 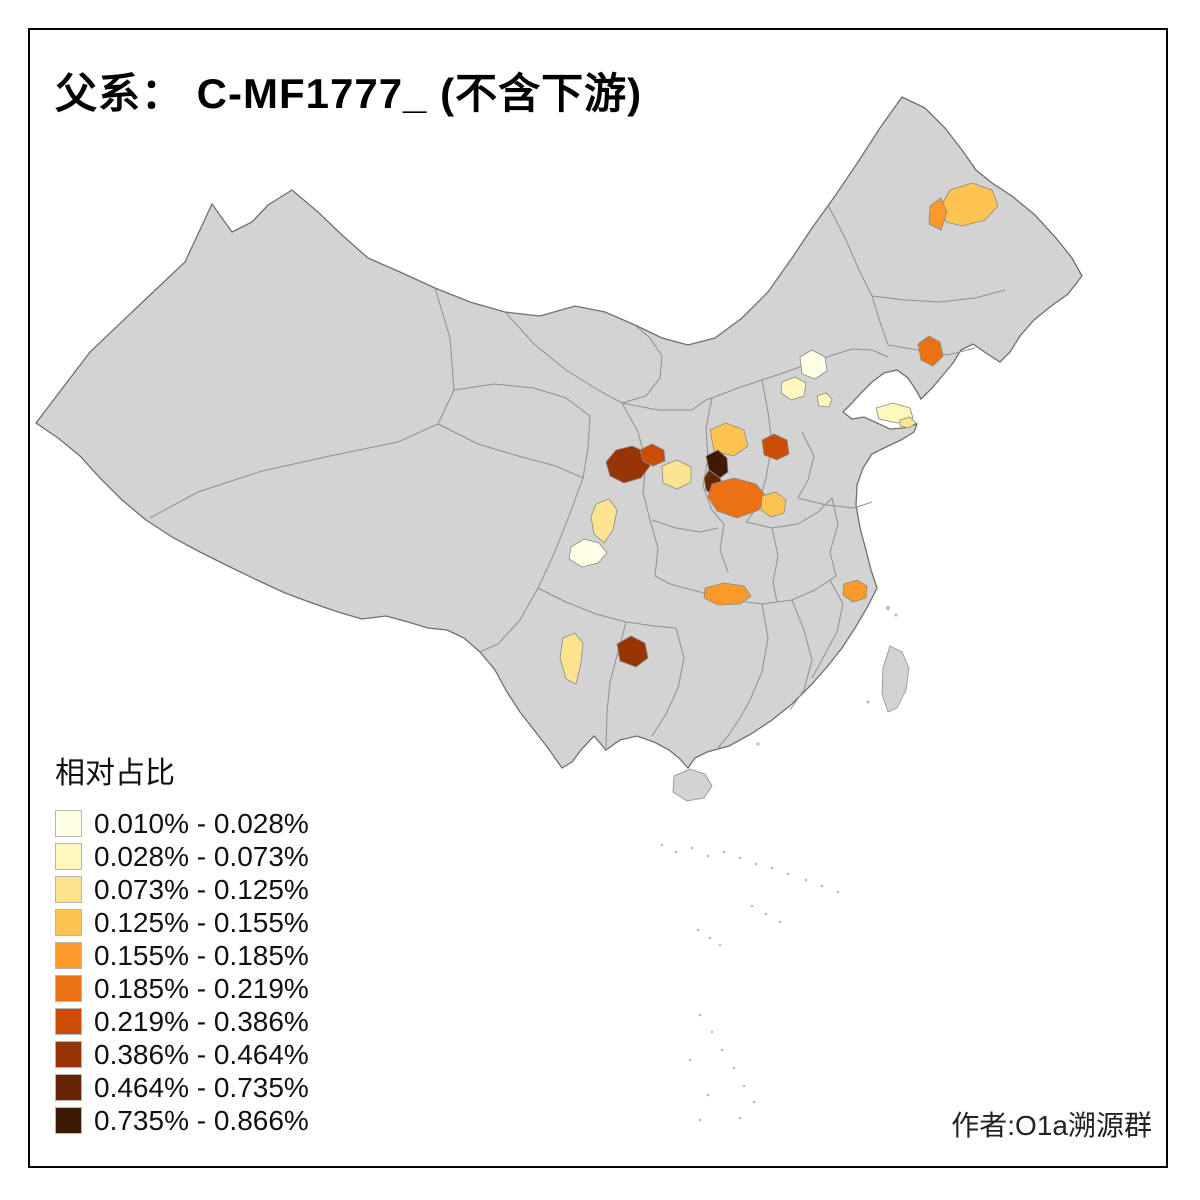 I want to click on attribution-text: 作者:O1a溯源群, so click(x=1051, y=1125).